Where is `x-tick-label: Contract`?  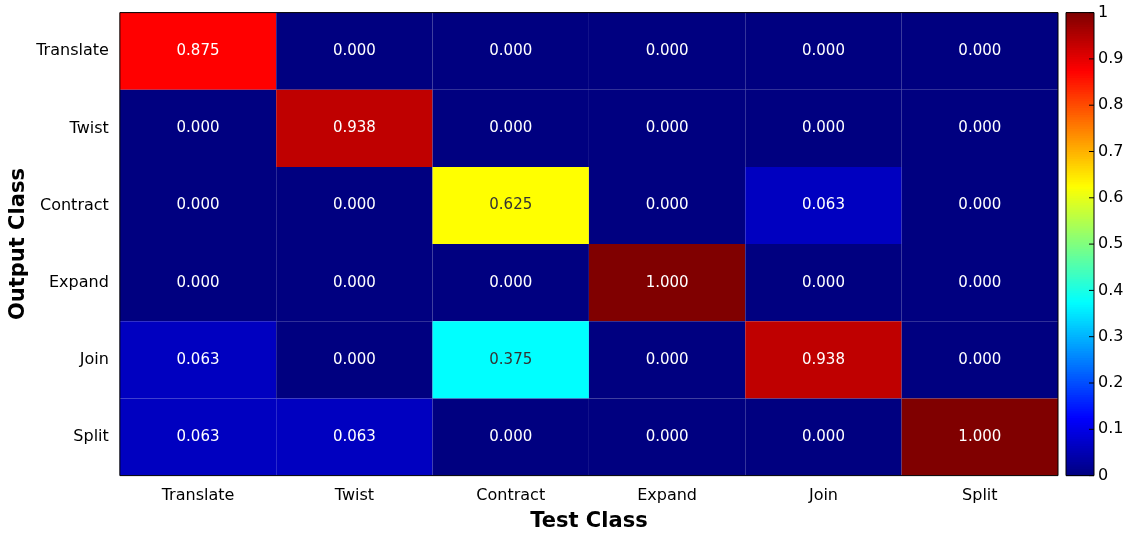
x-tick-label: Contract is located at coordinates (511, 495).